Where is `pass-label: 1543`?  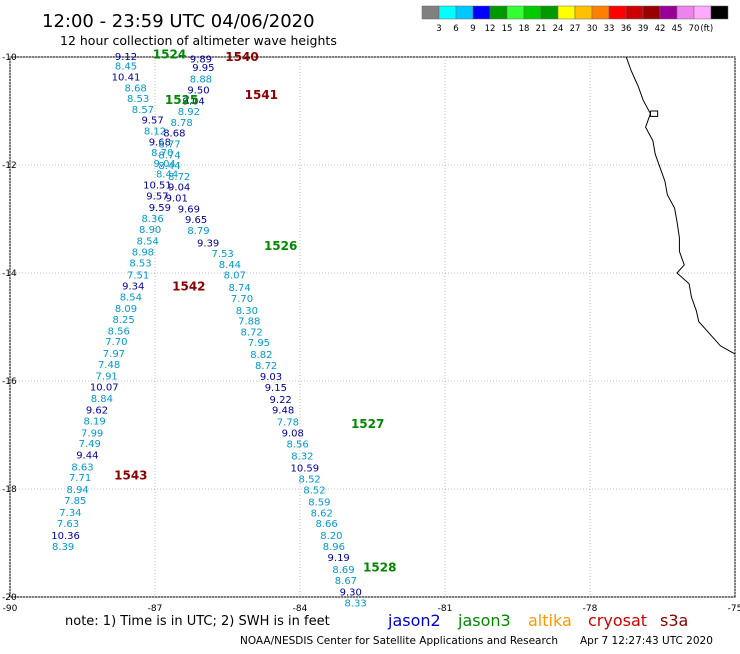
pass-label: 1543 is located at coordinates (130, 476).